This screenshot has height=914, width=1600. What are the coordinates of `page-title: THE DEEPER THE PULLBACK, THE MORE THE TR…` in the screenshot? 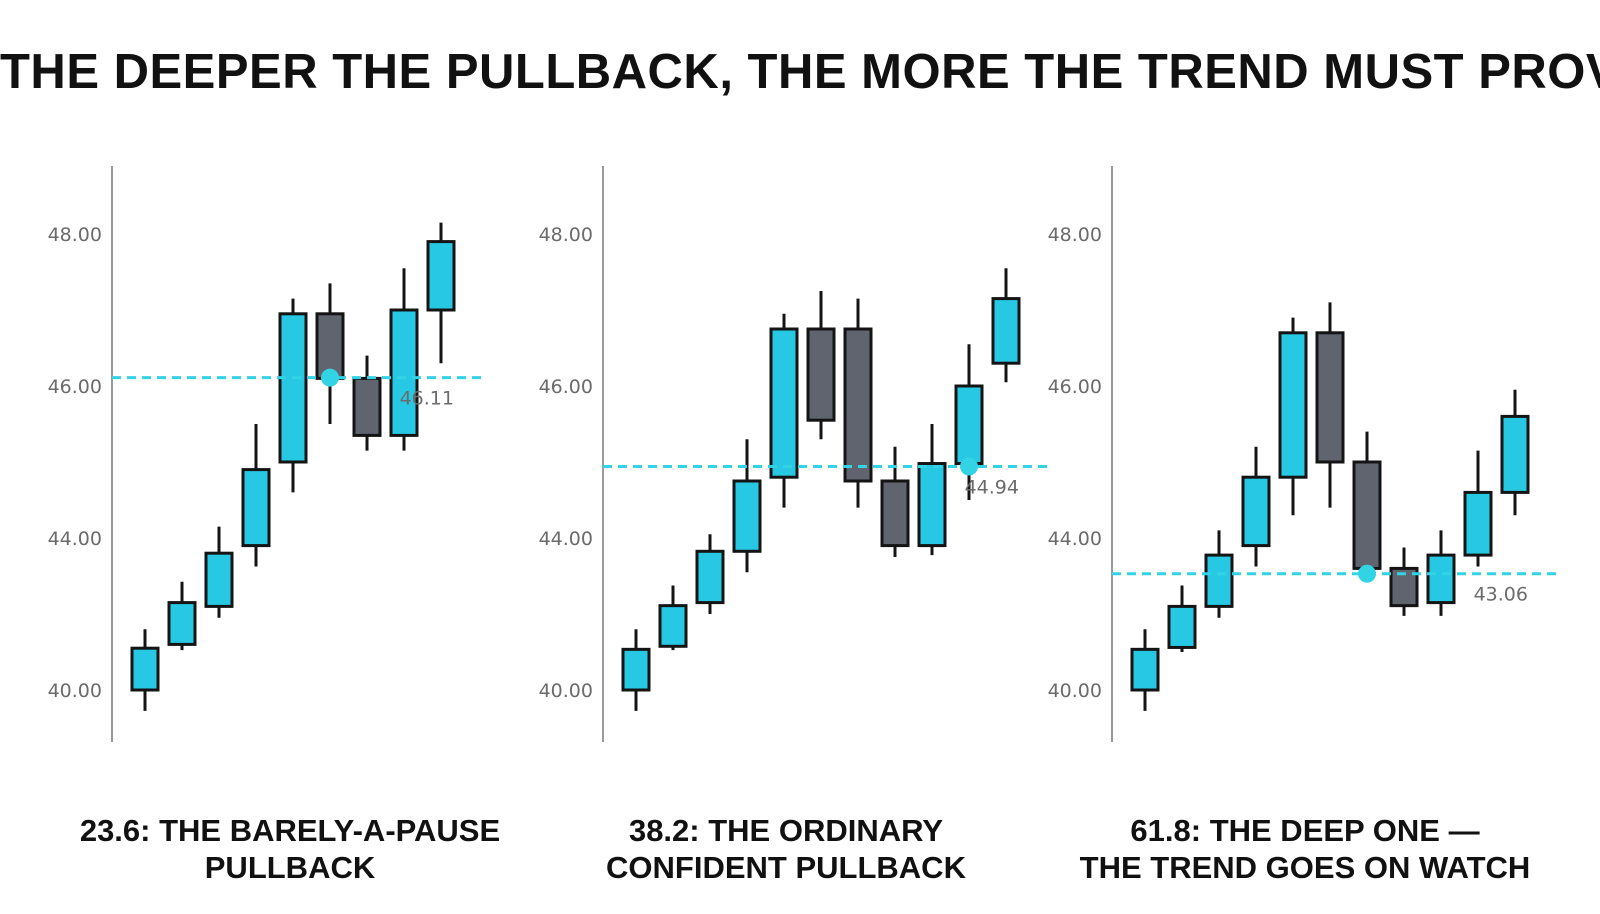 It's located at (800, 72).